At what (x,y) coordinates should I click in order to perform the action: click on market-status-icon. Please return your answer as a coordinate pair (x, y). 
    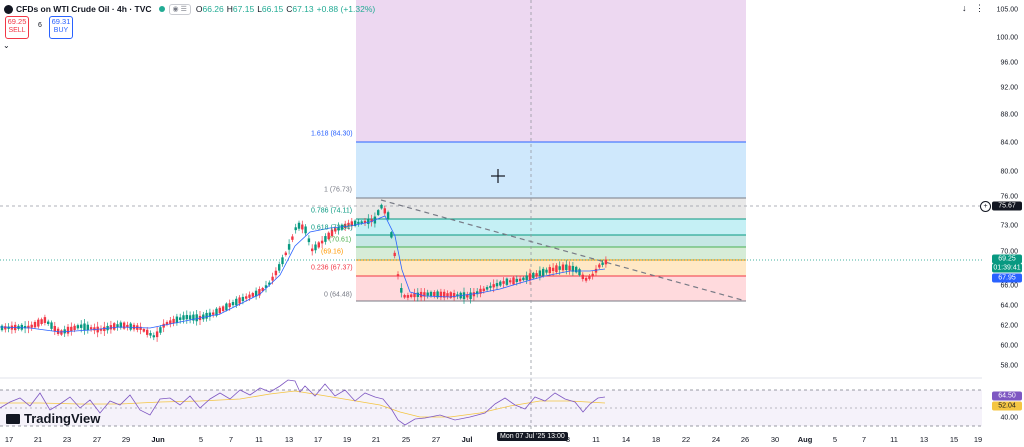
    Looking at the image, I should click on (161, 9).